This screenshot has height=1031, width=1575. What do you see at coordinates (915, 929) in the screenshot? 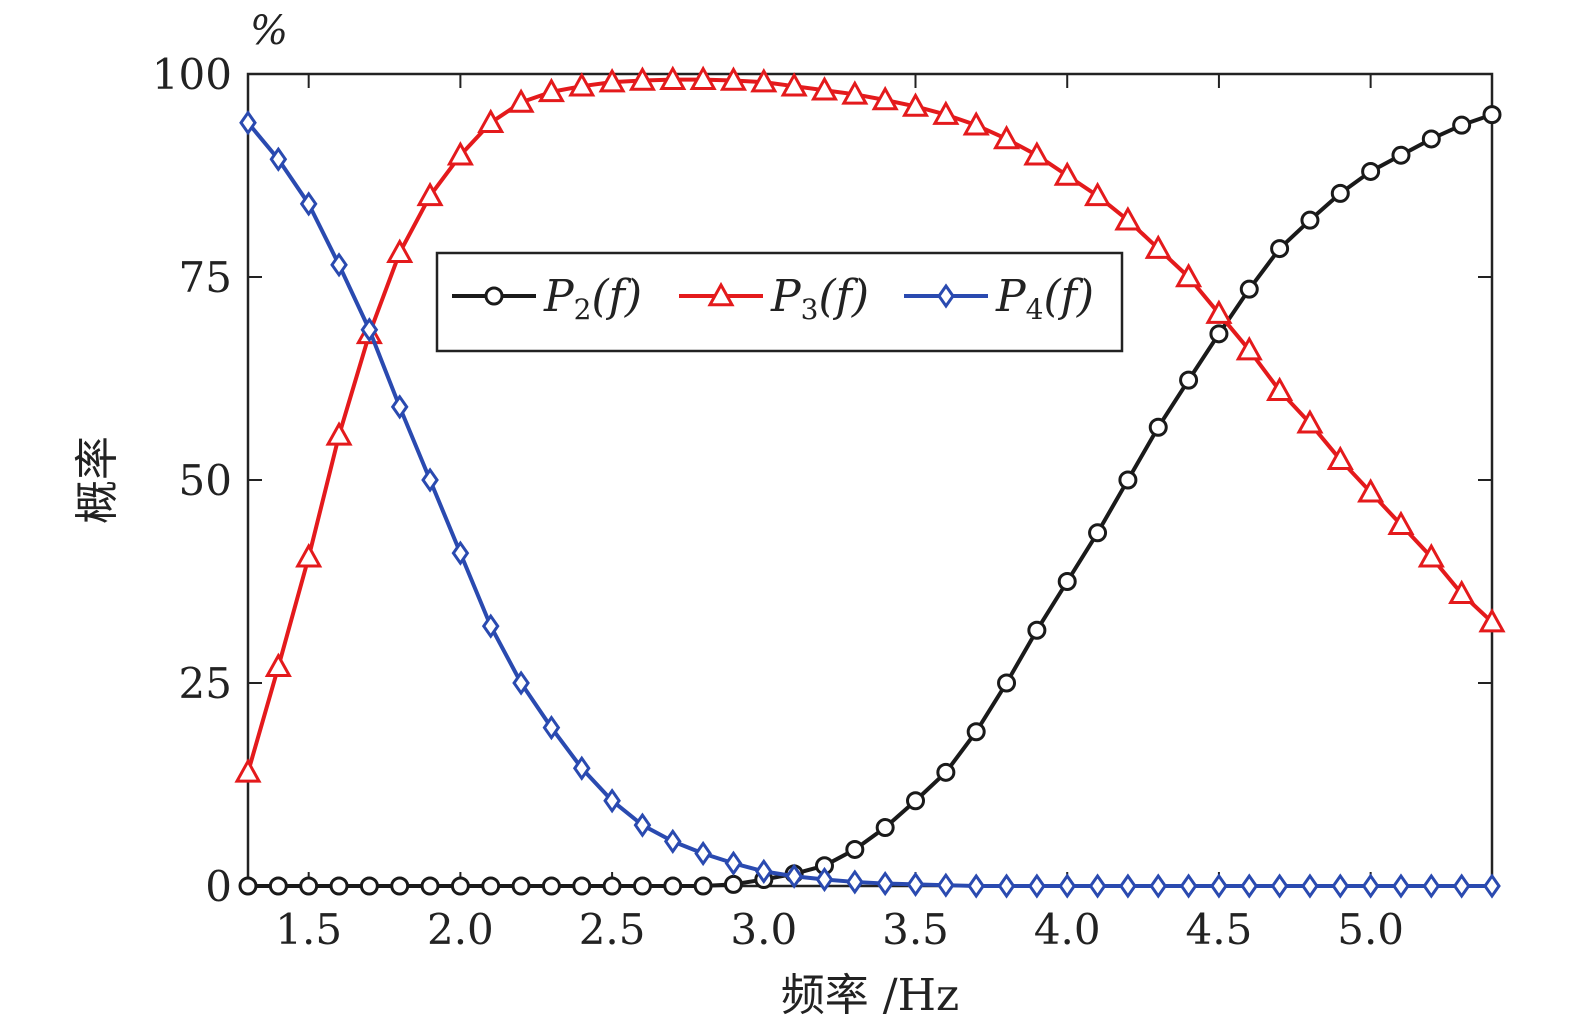
I see `x-tick-label: 3.5` at bounding box center [915, 929].